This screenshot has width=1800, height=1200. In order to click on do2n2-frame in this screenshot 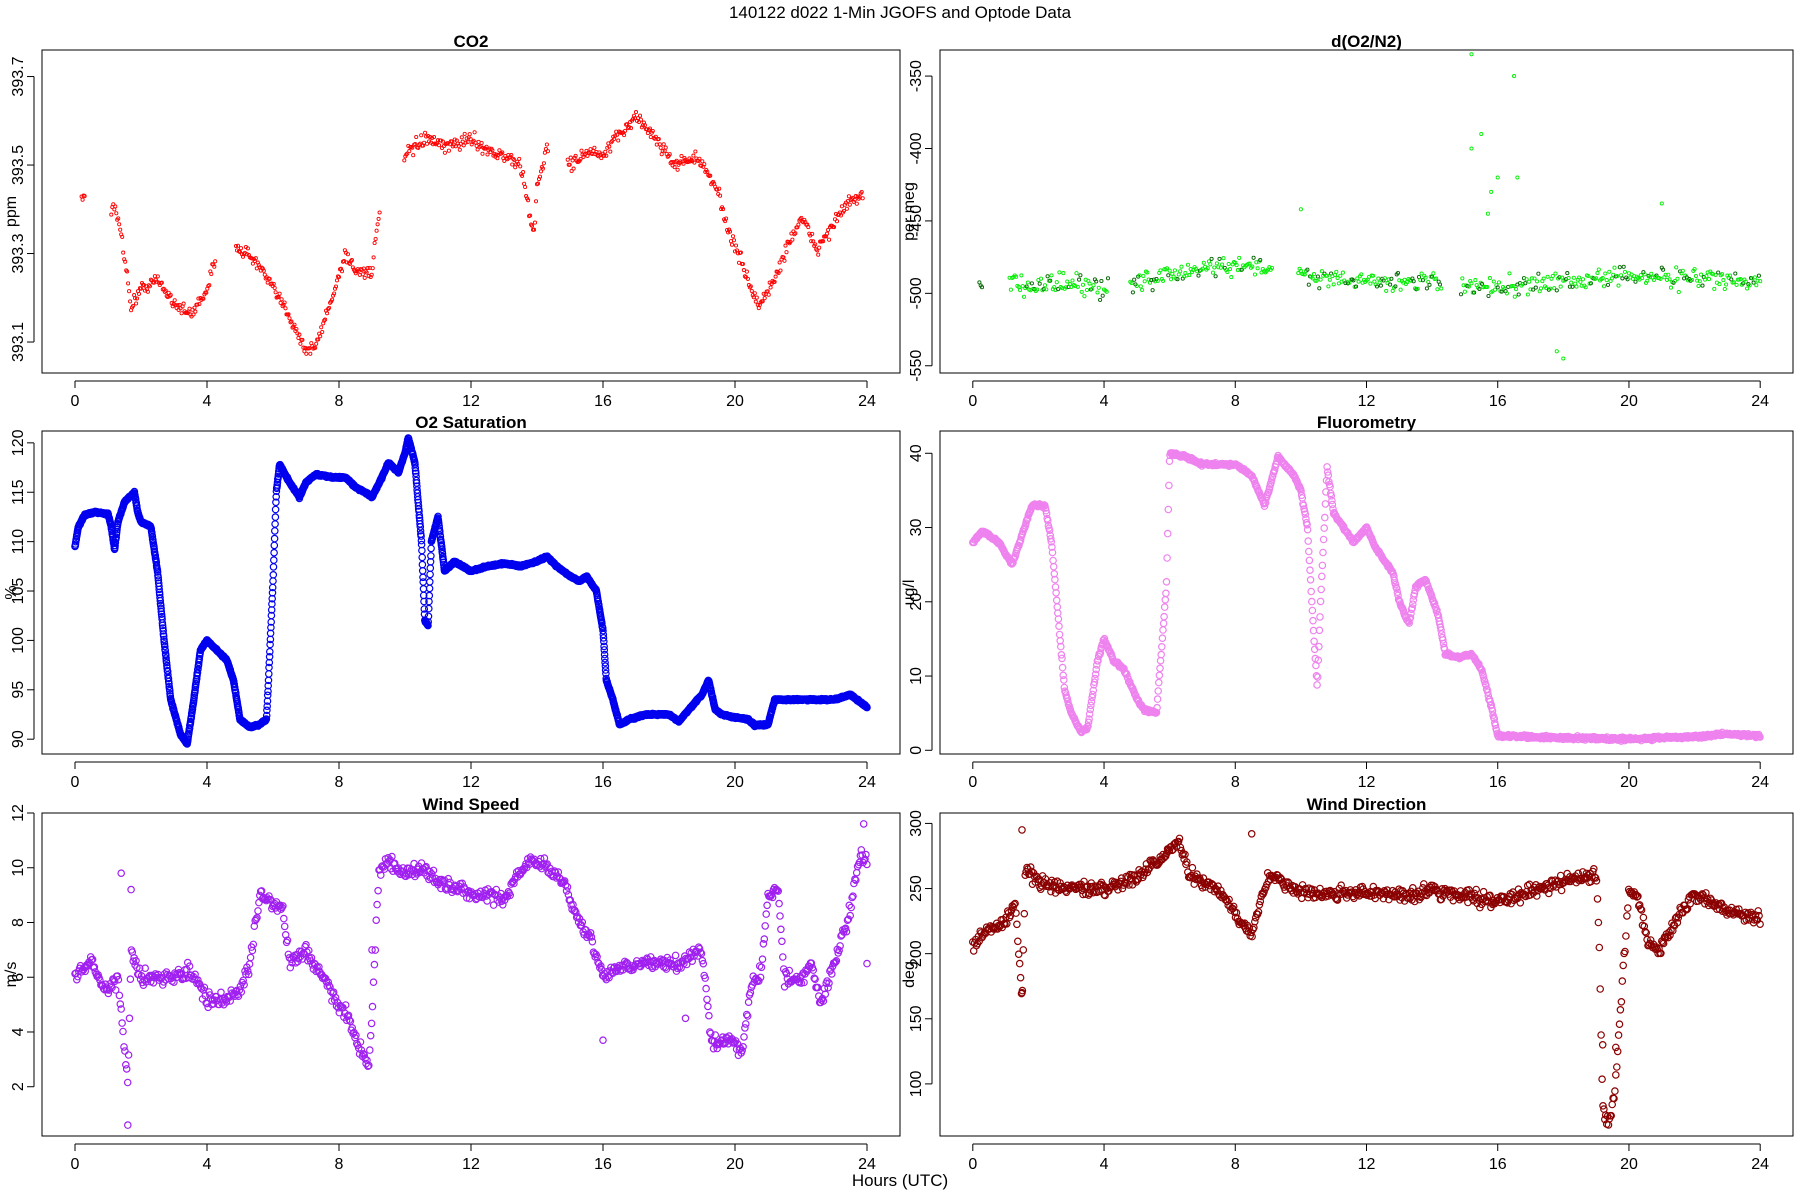, I will do `click(1366, 211)`.